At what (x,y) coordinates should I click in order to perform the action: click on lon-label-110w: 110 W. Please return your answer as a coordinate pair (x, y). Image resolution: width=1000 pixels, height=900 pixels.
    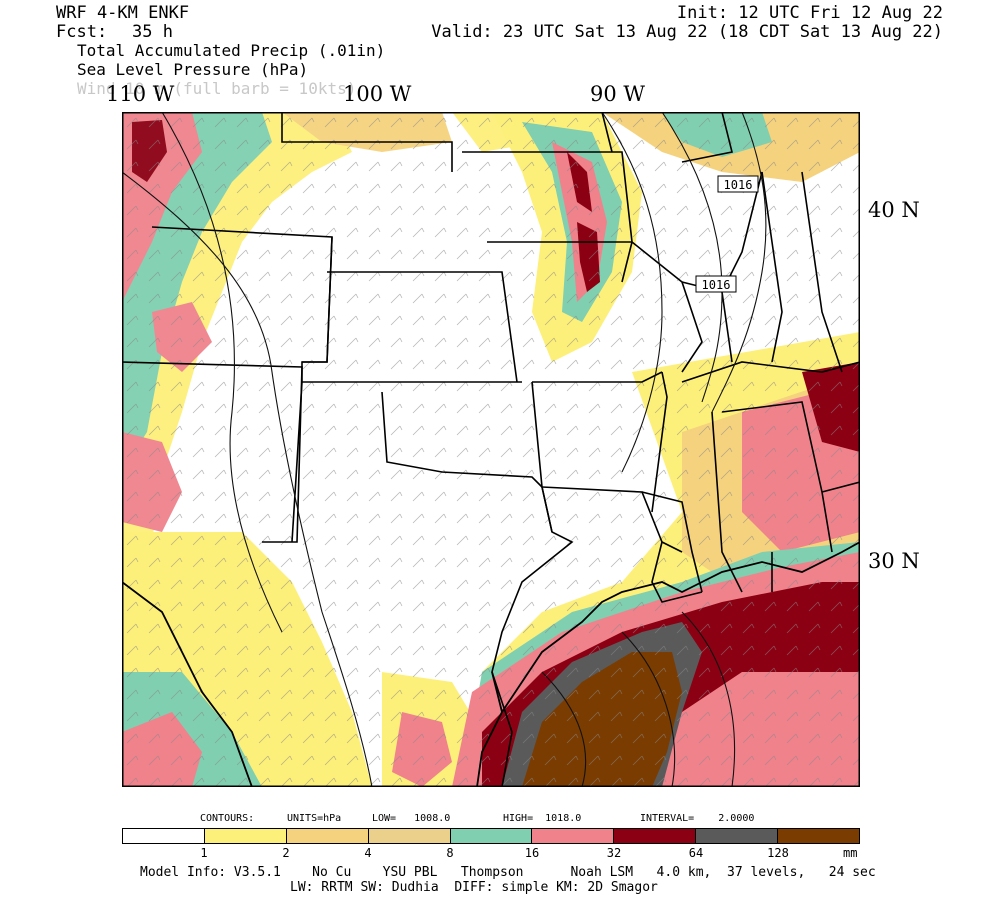
    Looking at the image, I should click on (140, 94).